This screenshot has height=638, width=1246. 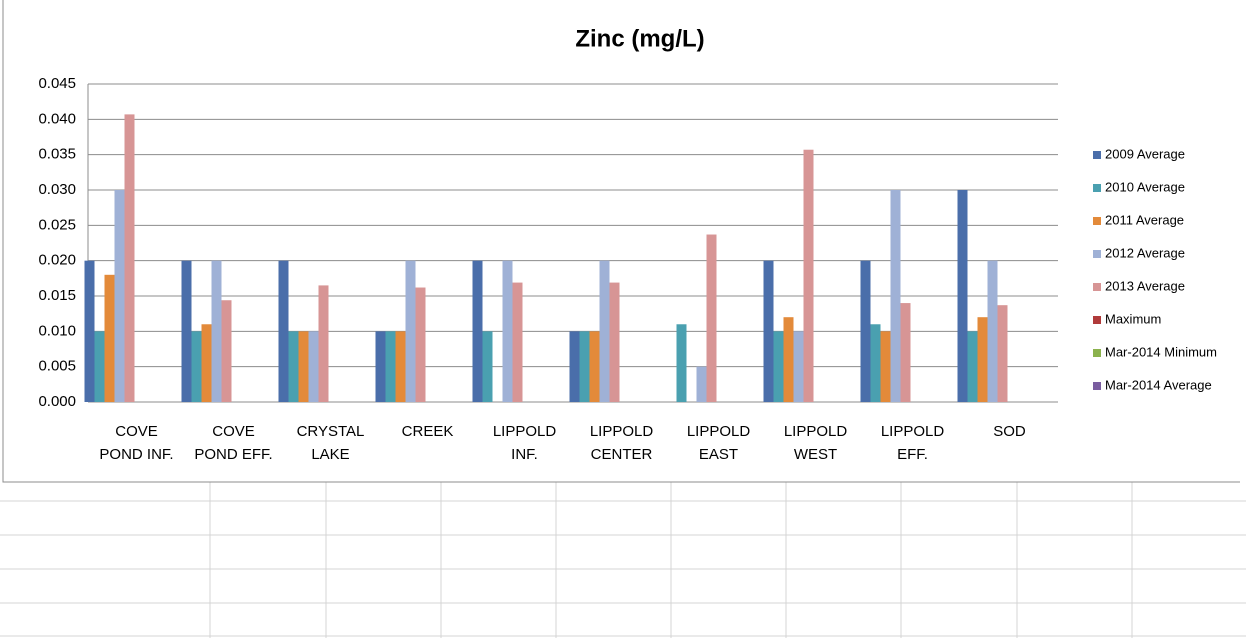 I want to click on x-tick-label: SOD, so click(x=1009, y=431).